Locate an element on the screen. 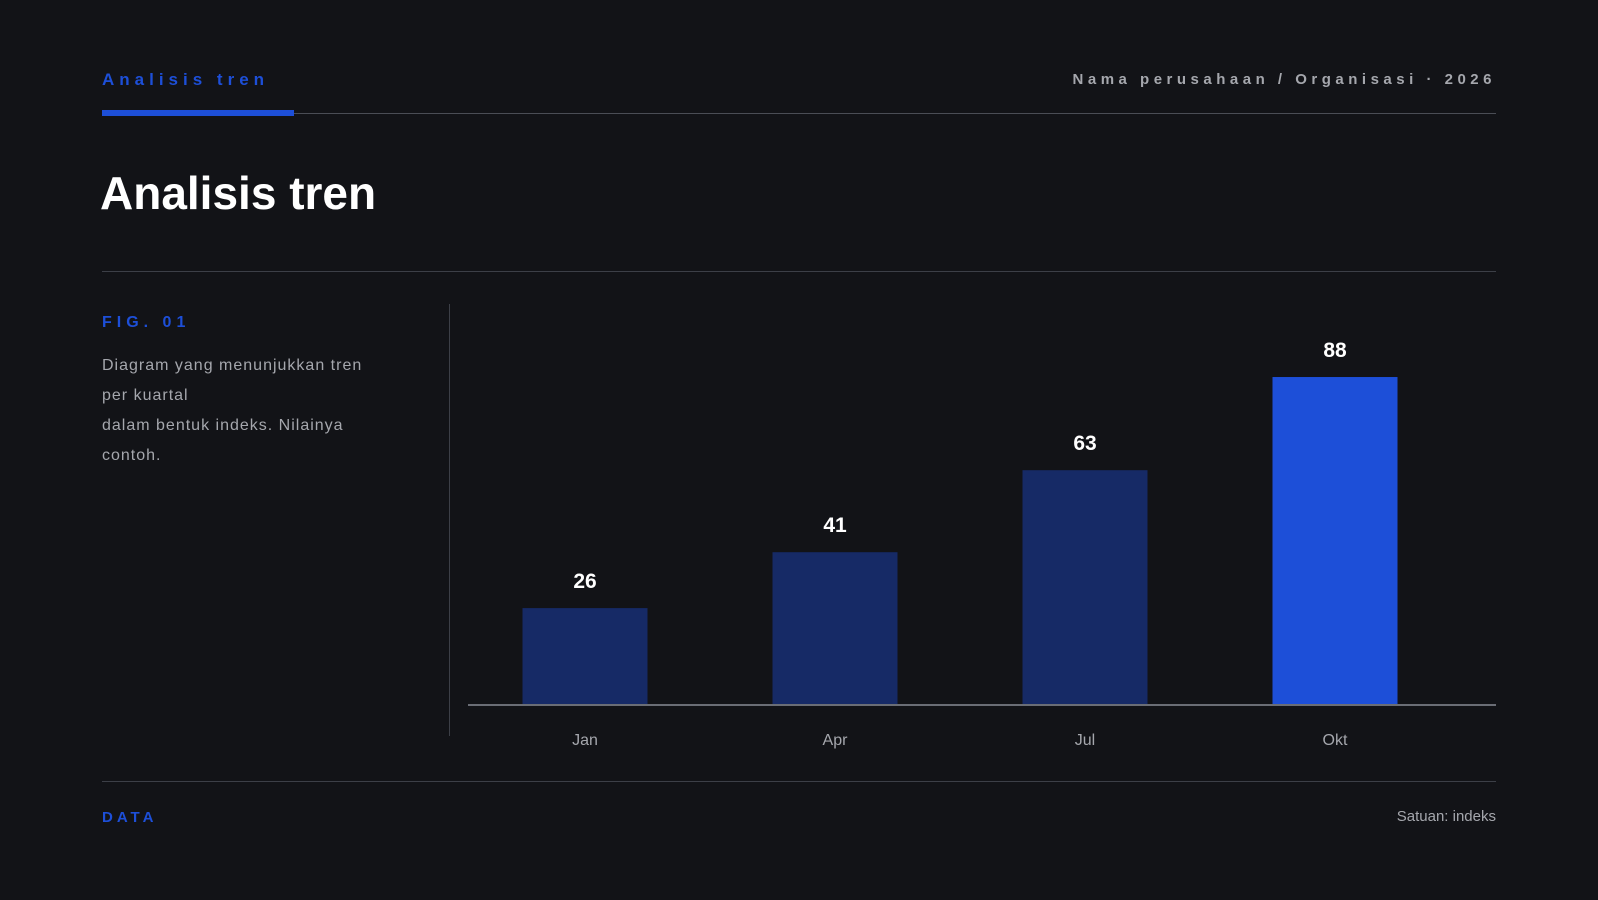 The height and width of the screenshot is (900, 1598). unit-label: Satuan: indeks is located at coordinates (1446, 816).